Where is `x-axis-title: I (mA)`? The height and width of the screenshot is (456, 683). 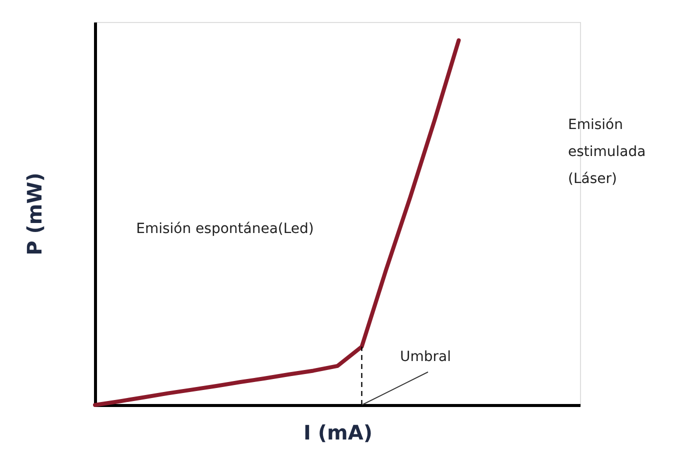
x-axis-title: I (mA) is located at coordinates (338, 432).